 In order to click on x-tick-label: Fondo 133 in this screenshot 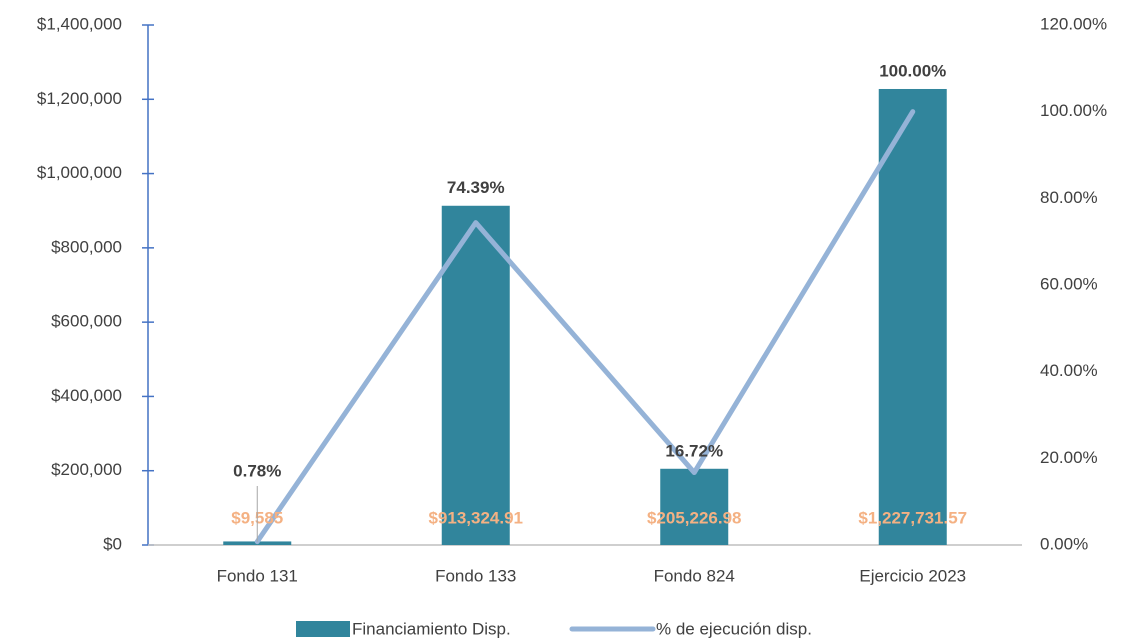, I will do `click(475, 575)`.